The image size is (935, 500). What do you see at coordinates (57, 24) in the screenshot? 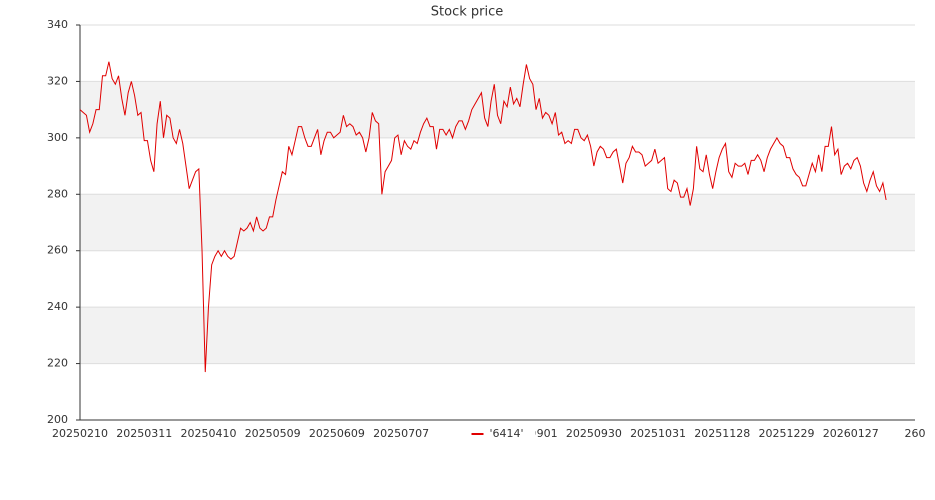
I see `y-tick-label: 340` at bounding box center [57, 24].